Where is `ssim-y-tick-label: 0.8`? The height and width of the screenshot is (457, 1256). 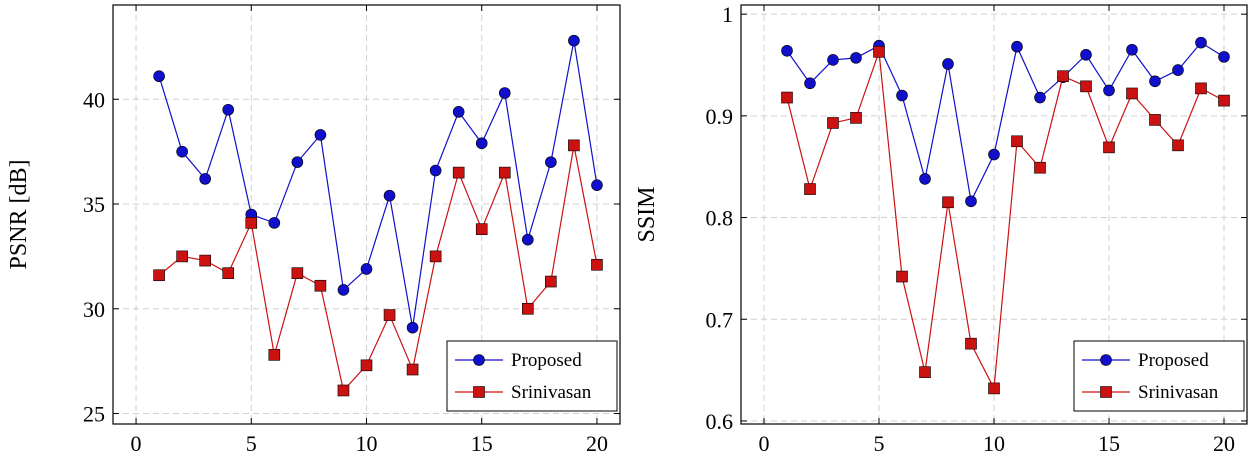
ssim-y-tick-label: 0.8 is located at coordinates (720, 218).